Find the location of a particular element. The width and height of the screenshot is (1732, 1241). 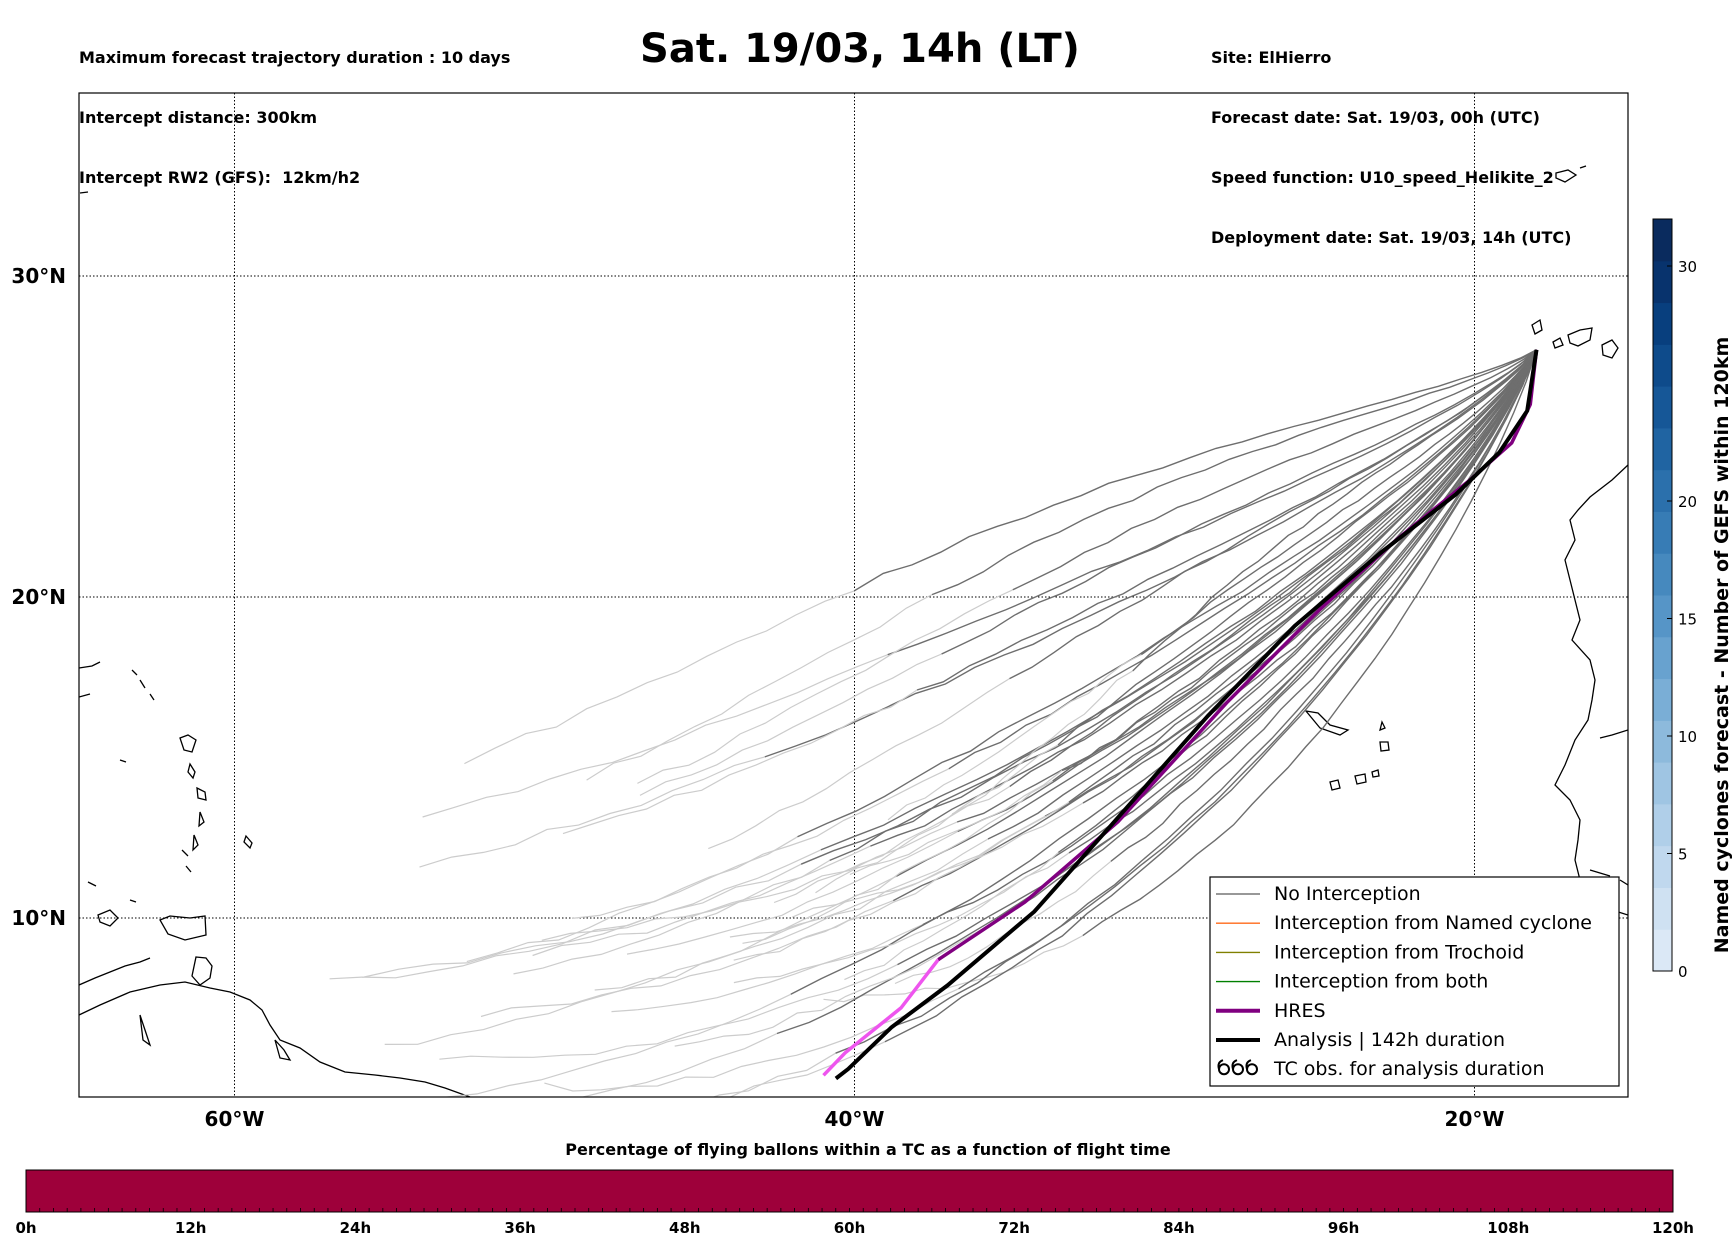

legend-label: No Interception is located at coordinates (1347, 894).